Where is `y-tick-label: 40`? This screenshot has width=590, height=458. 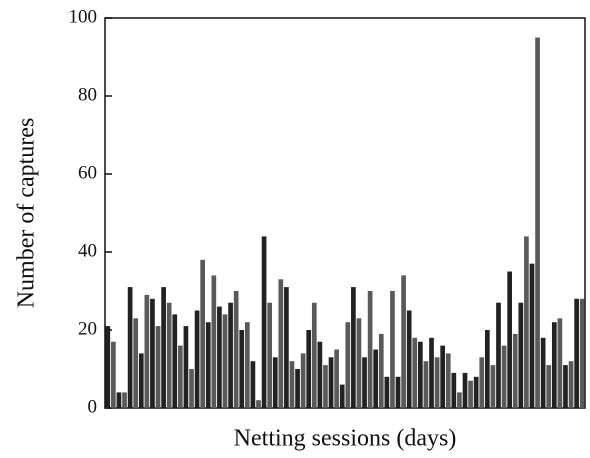 y-tick-label: 40 is located at coordinates (87, 250).